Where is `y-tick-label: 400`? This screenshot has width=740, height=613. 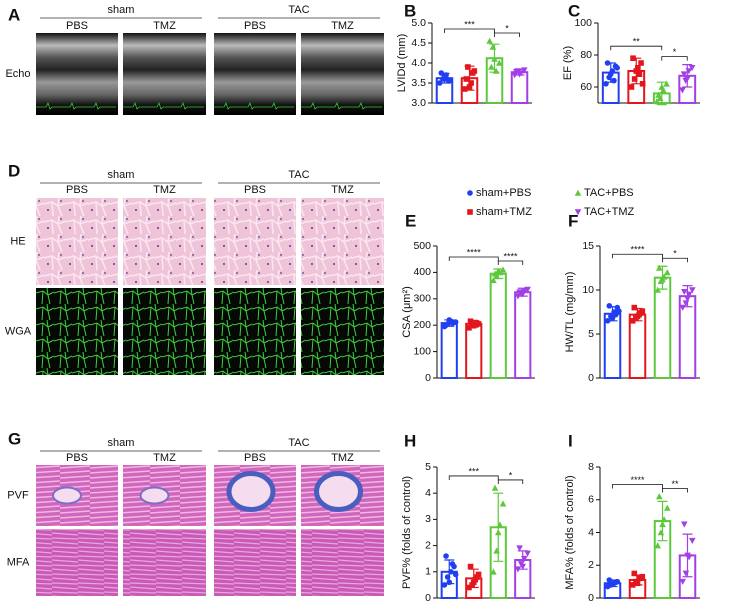
y-tick-label: 400 is located at coordinates (422, 272).